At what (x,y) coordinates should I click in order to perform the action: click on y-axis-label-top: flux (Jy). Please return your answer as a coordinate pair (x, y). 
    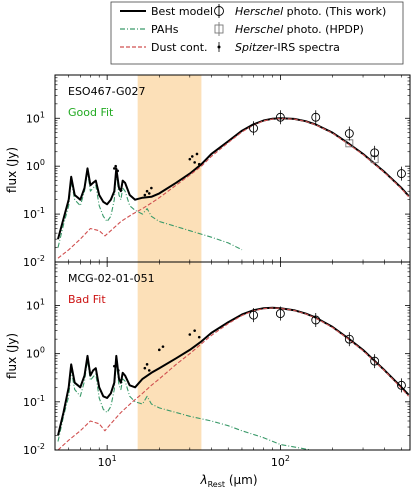
    Looking at the image, I should click on (12, 170).